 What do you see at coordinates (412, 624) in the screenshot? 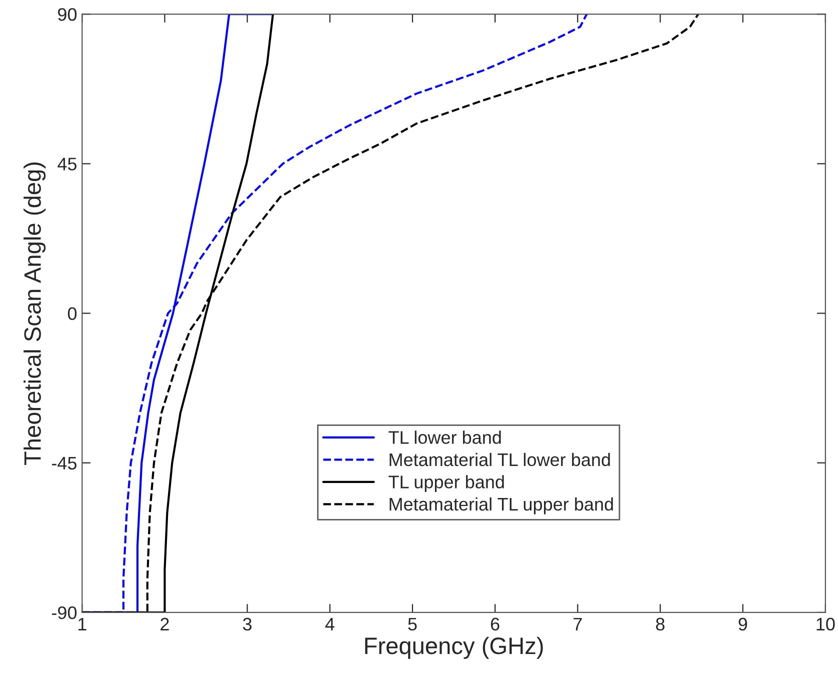
I see `x-tick-label: 5` at bounding box center [412, 624].